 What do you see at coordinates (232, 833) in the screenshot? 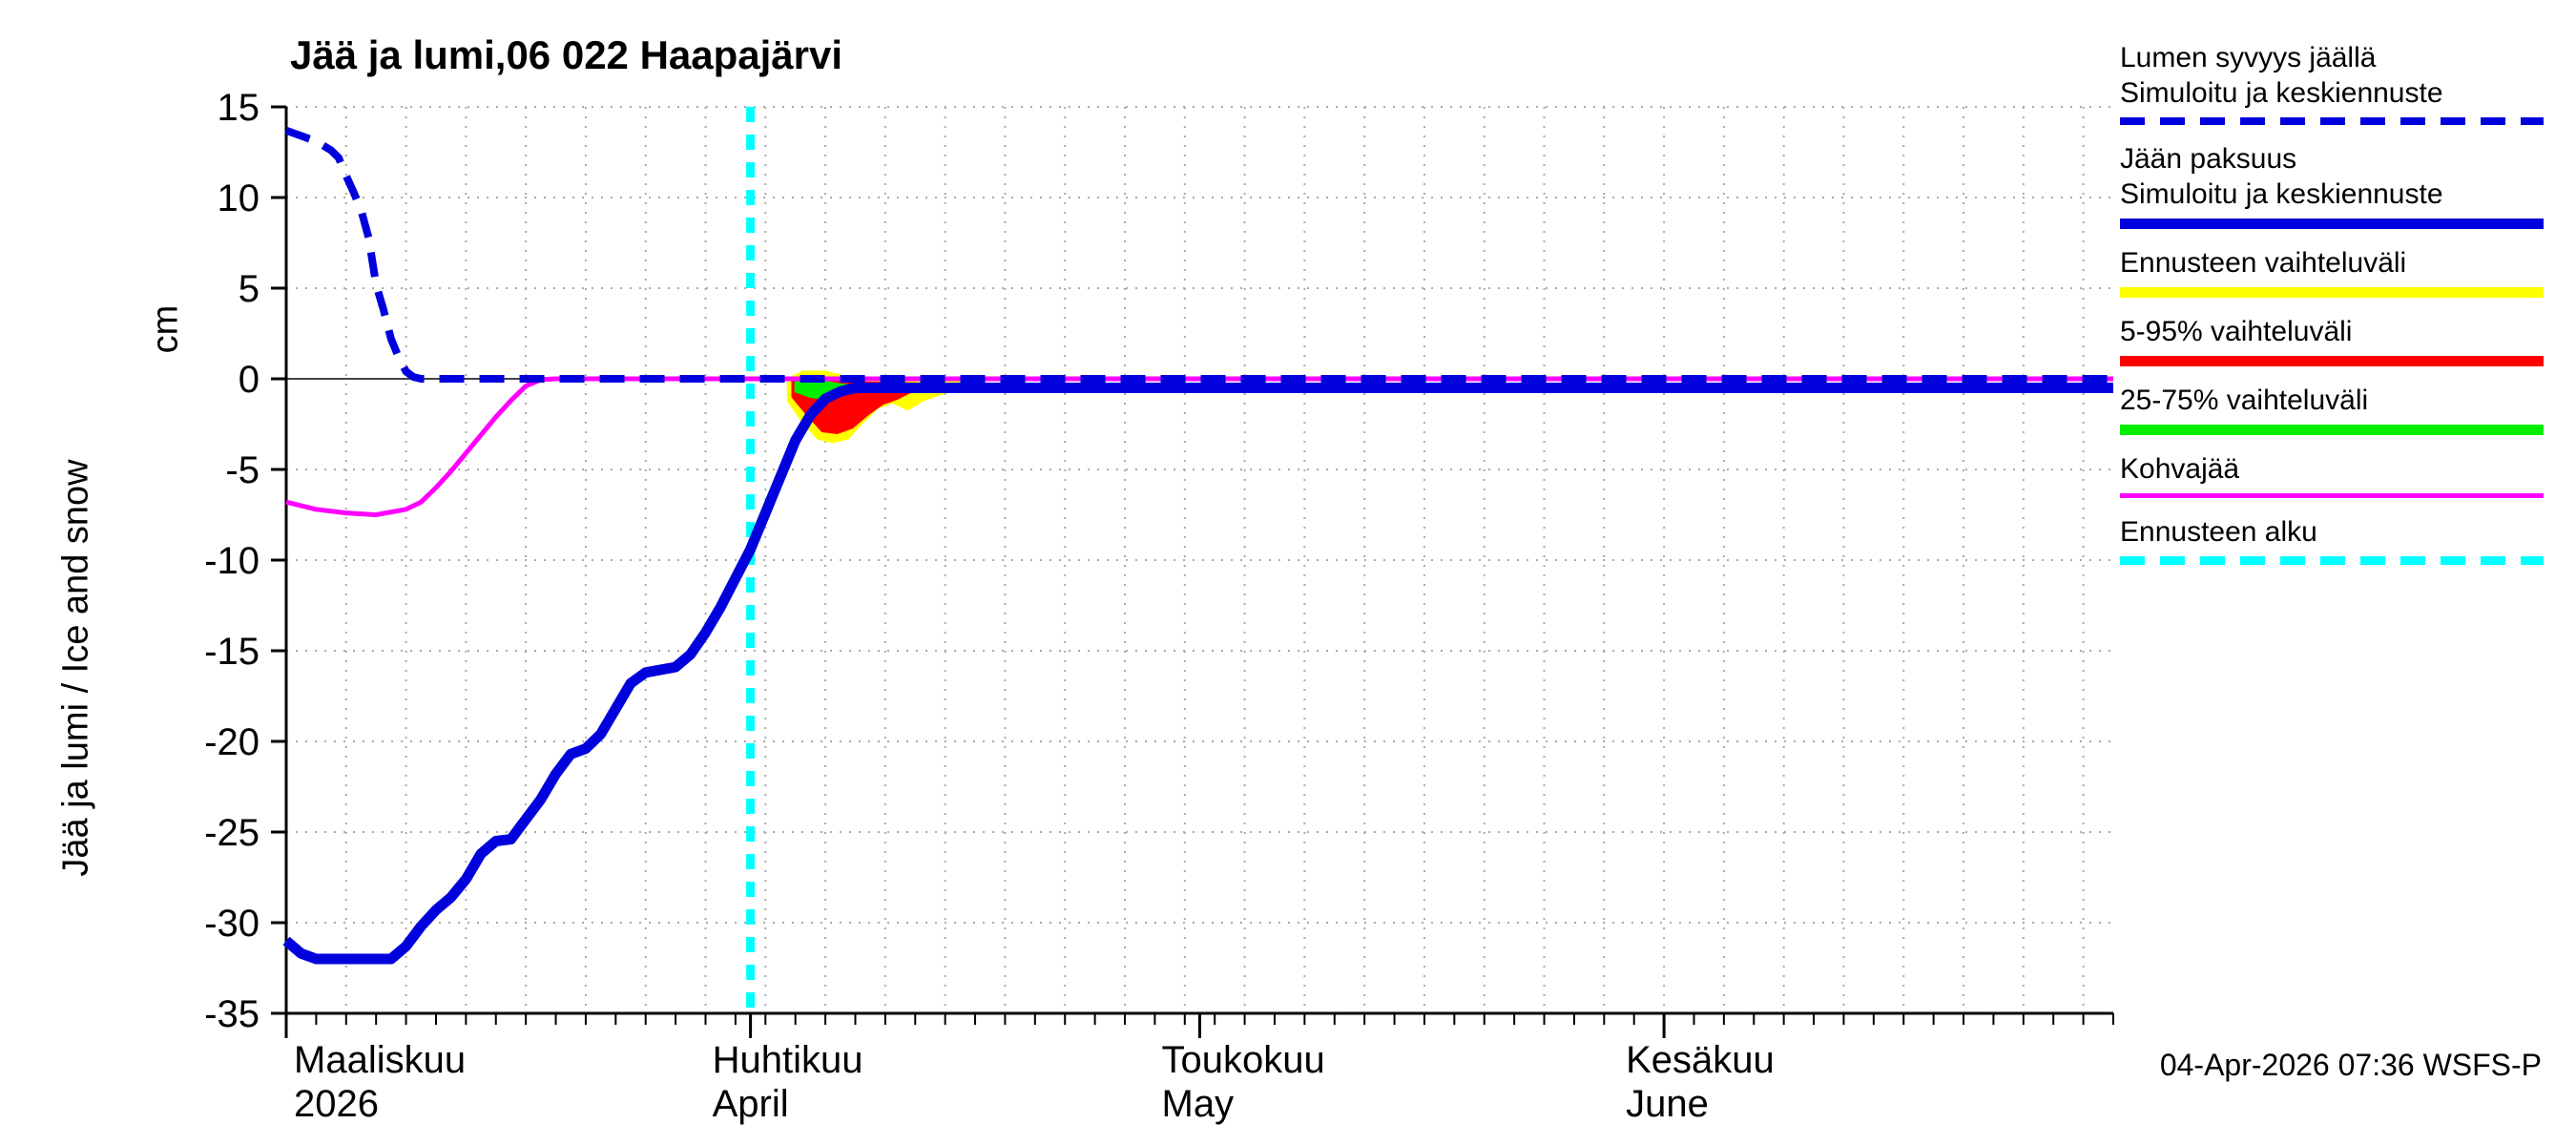
I see `y-tick-label: -25` at bounding box center [232, 833].